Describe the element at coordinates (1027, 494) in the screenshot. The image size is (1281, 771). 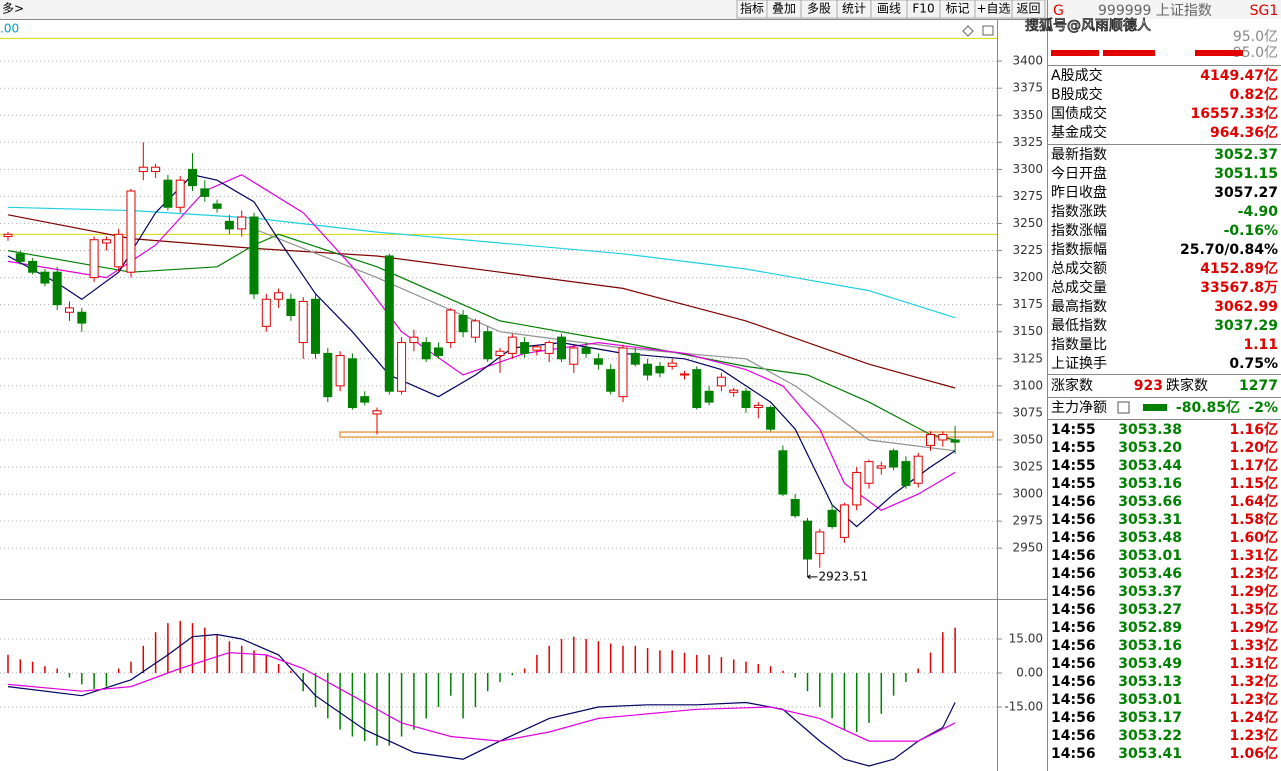
I see `y-tick-label: 3000` at that location.